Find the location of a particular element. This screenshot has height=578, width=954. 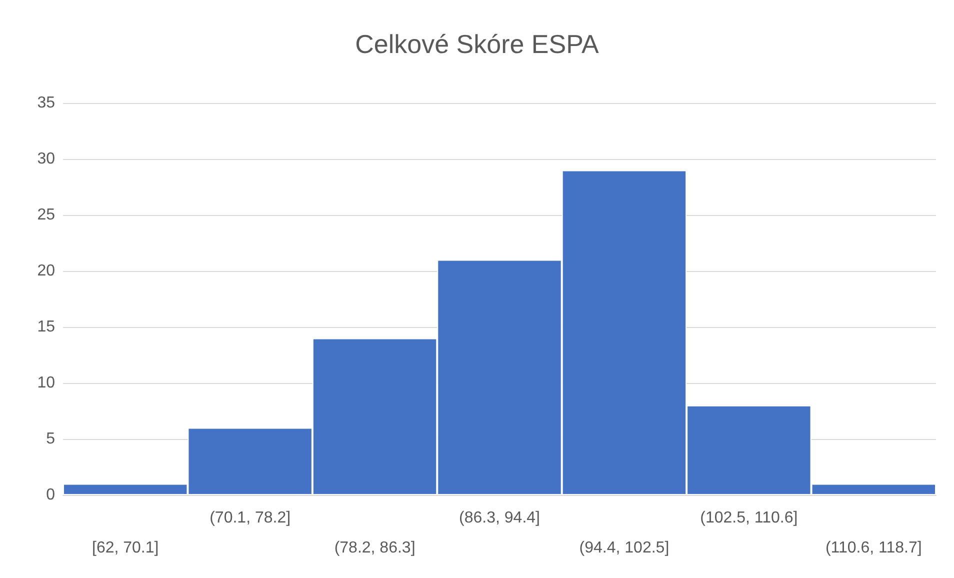

x-tick-label: (70.1, 78.2] is located at coordinates (250, 518).